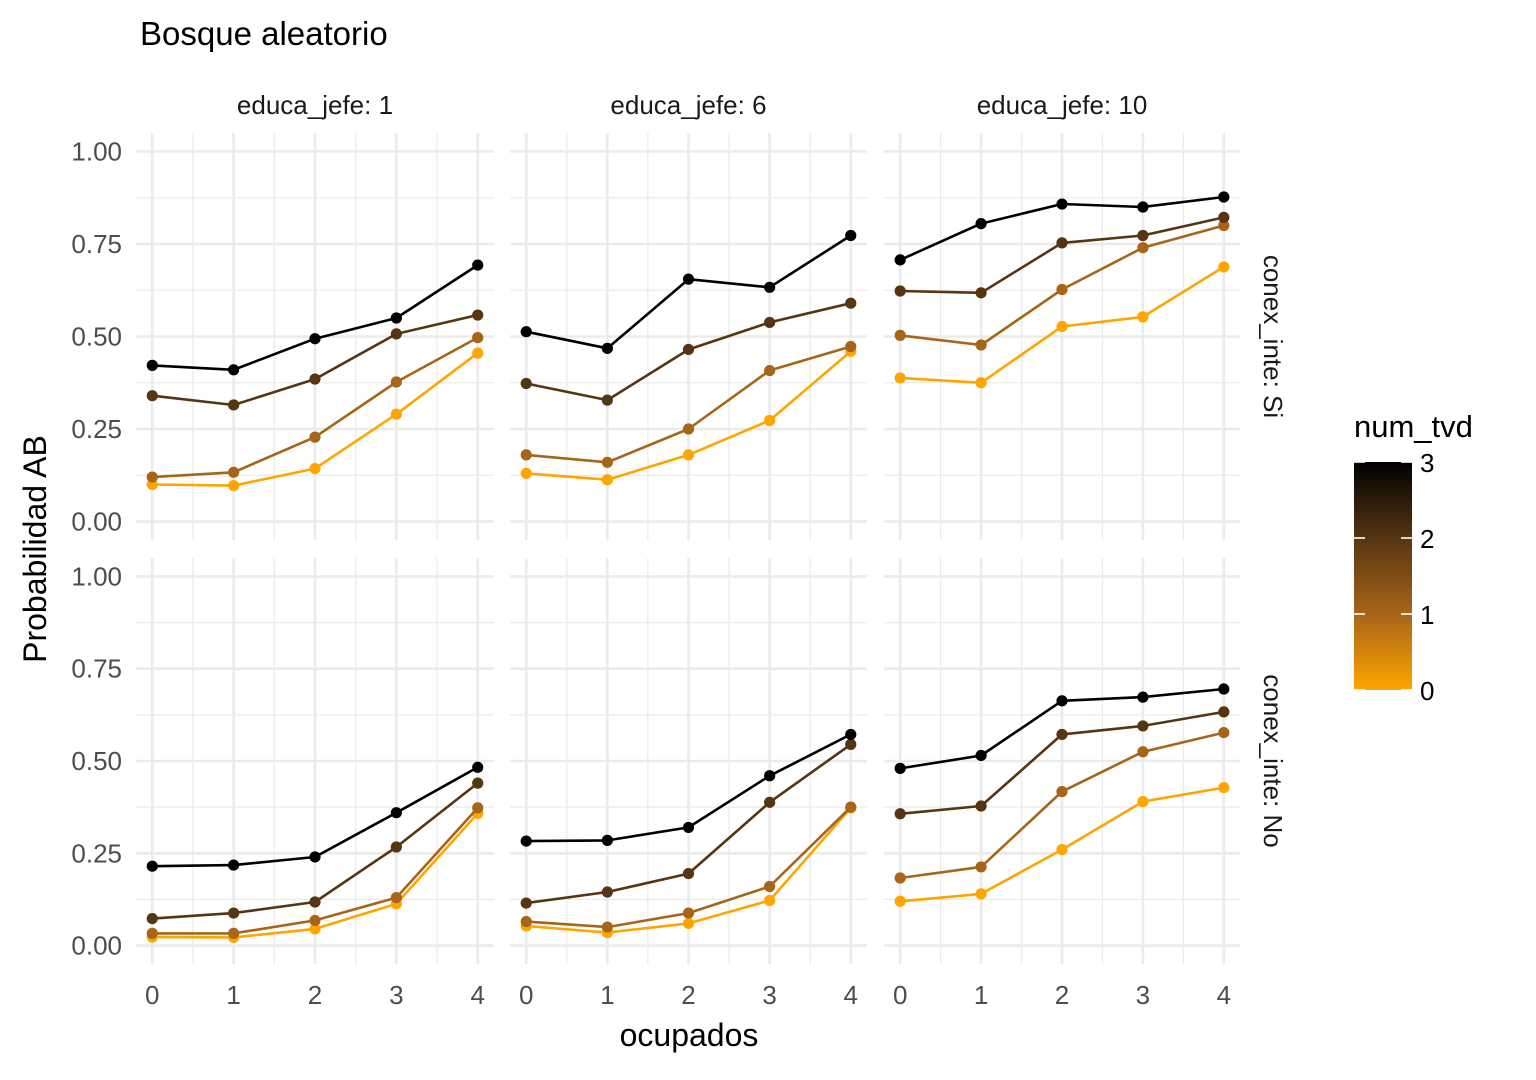  I want to click on column-strip-label: educa_jefe: 6, so click(688, 105).